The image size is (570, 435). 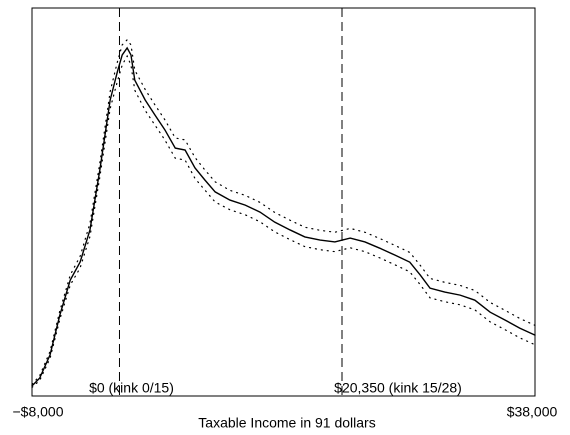 What do you see at coordinates (532, 412) in the screenshot?
I see `x-tick-label: $38,000` at bounding box center [532, 412].